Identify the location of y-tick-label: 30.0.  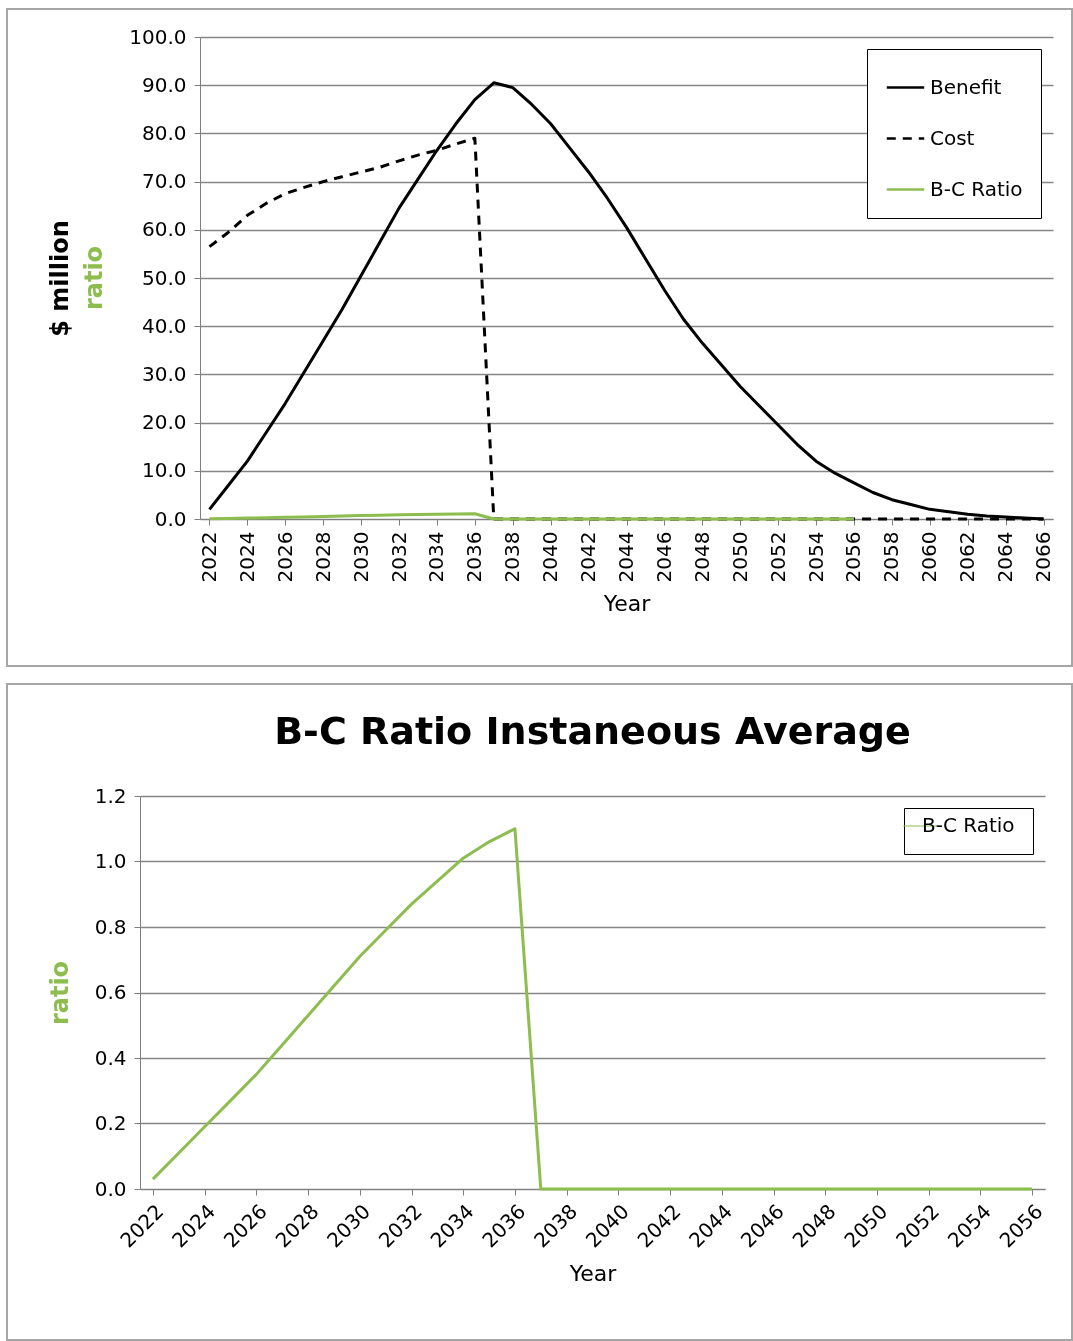
(164, 373).